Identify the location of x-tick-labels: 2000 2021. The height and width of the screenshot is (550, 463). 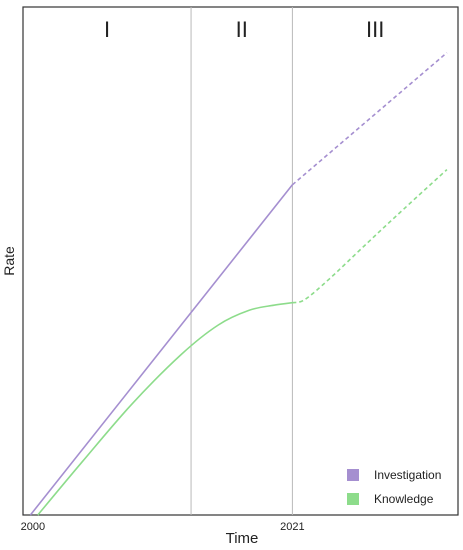
(163, 527).